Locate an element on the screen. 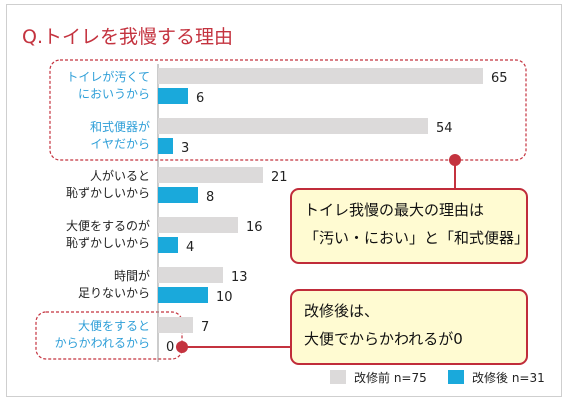  category-label: 時間が is located at coordinates (132, 275).